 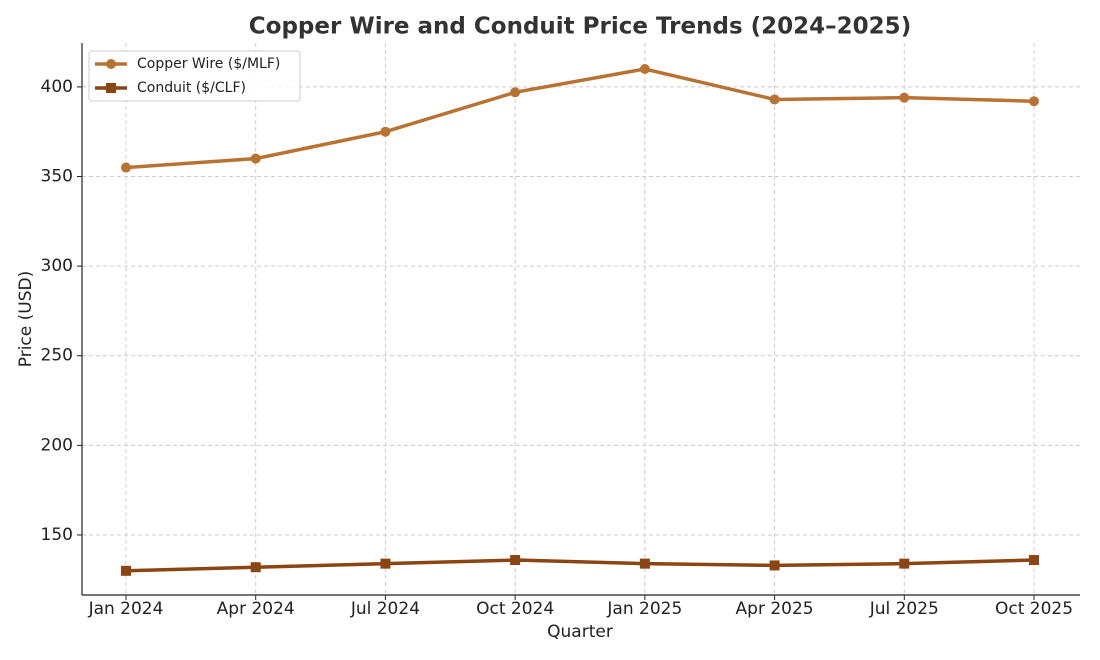 I want to click on legend: Copper Wire ($/MLF) Conduit ($/CLF), so click(x=194, y=76).